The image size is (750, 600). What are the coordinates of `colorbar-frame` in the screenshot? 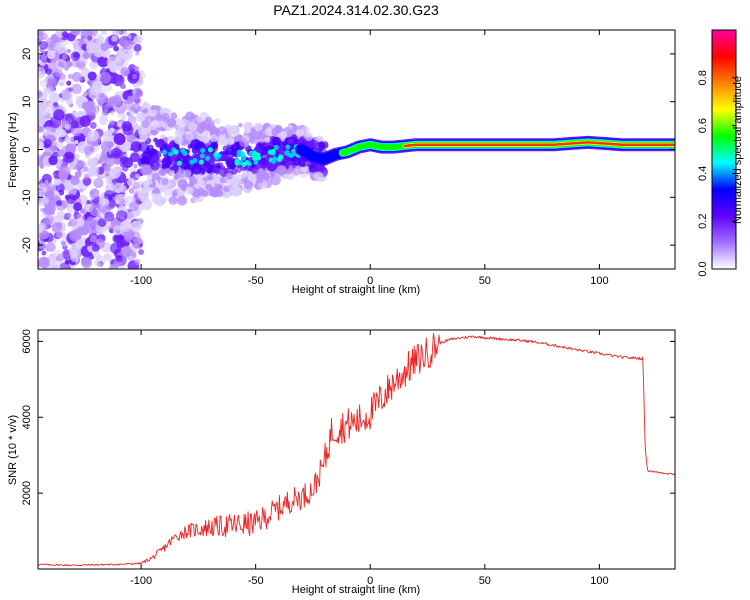 It's located at (724, 149).